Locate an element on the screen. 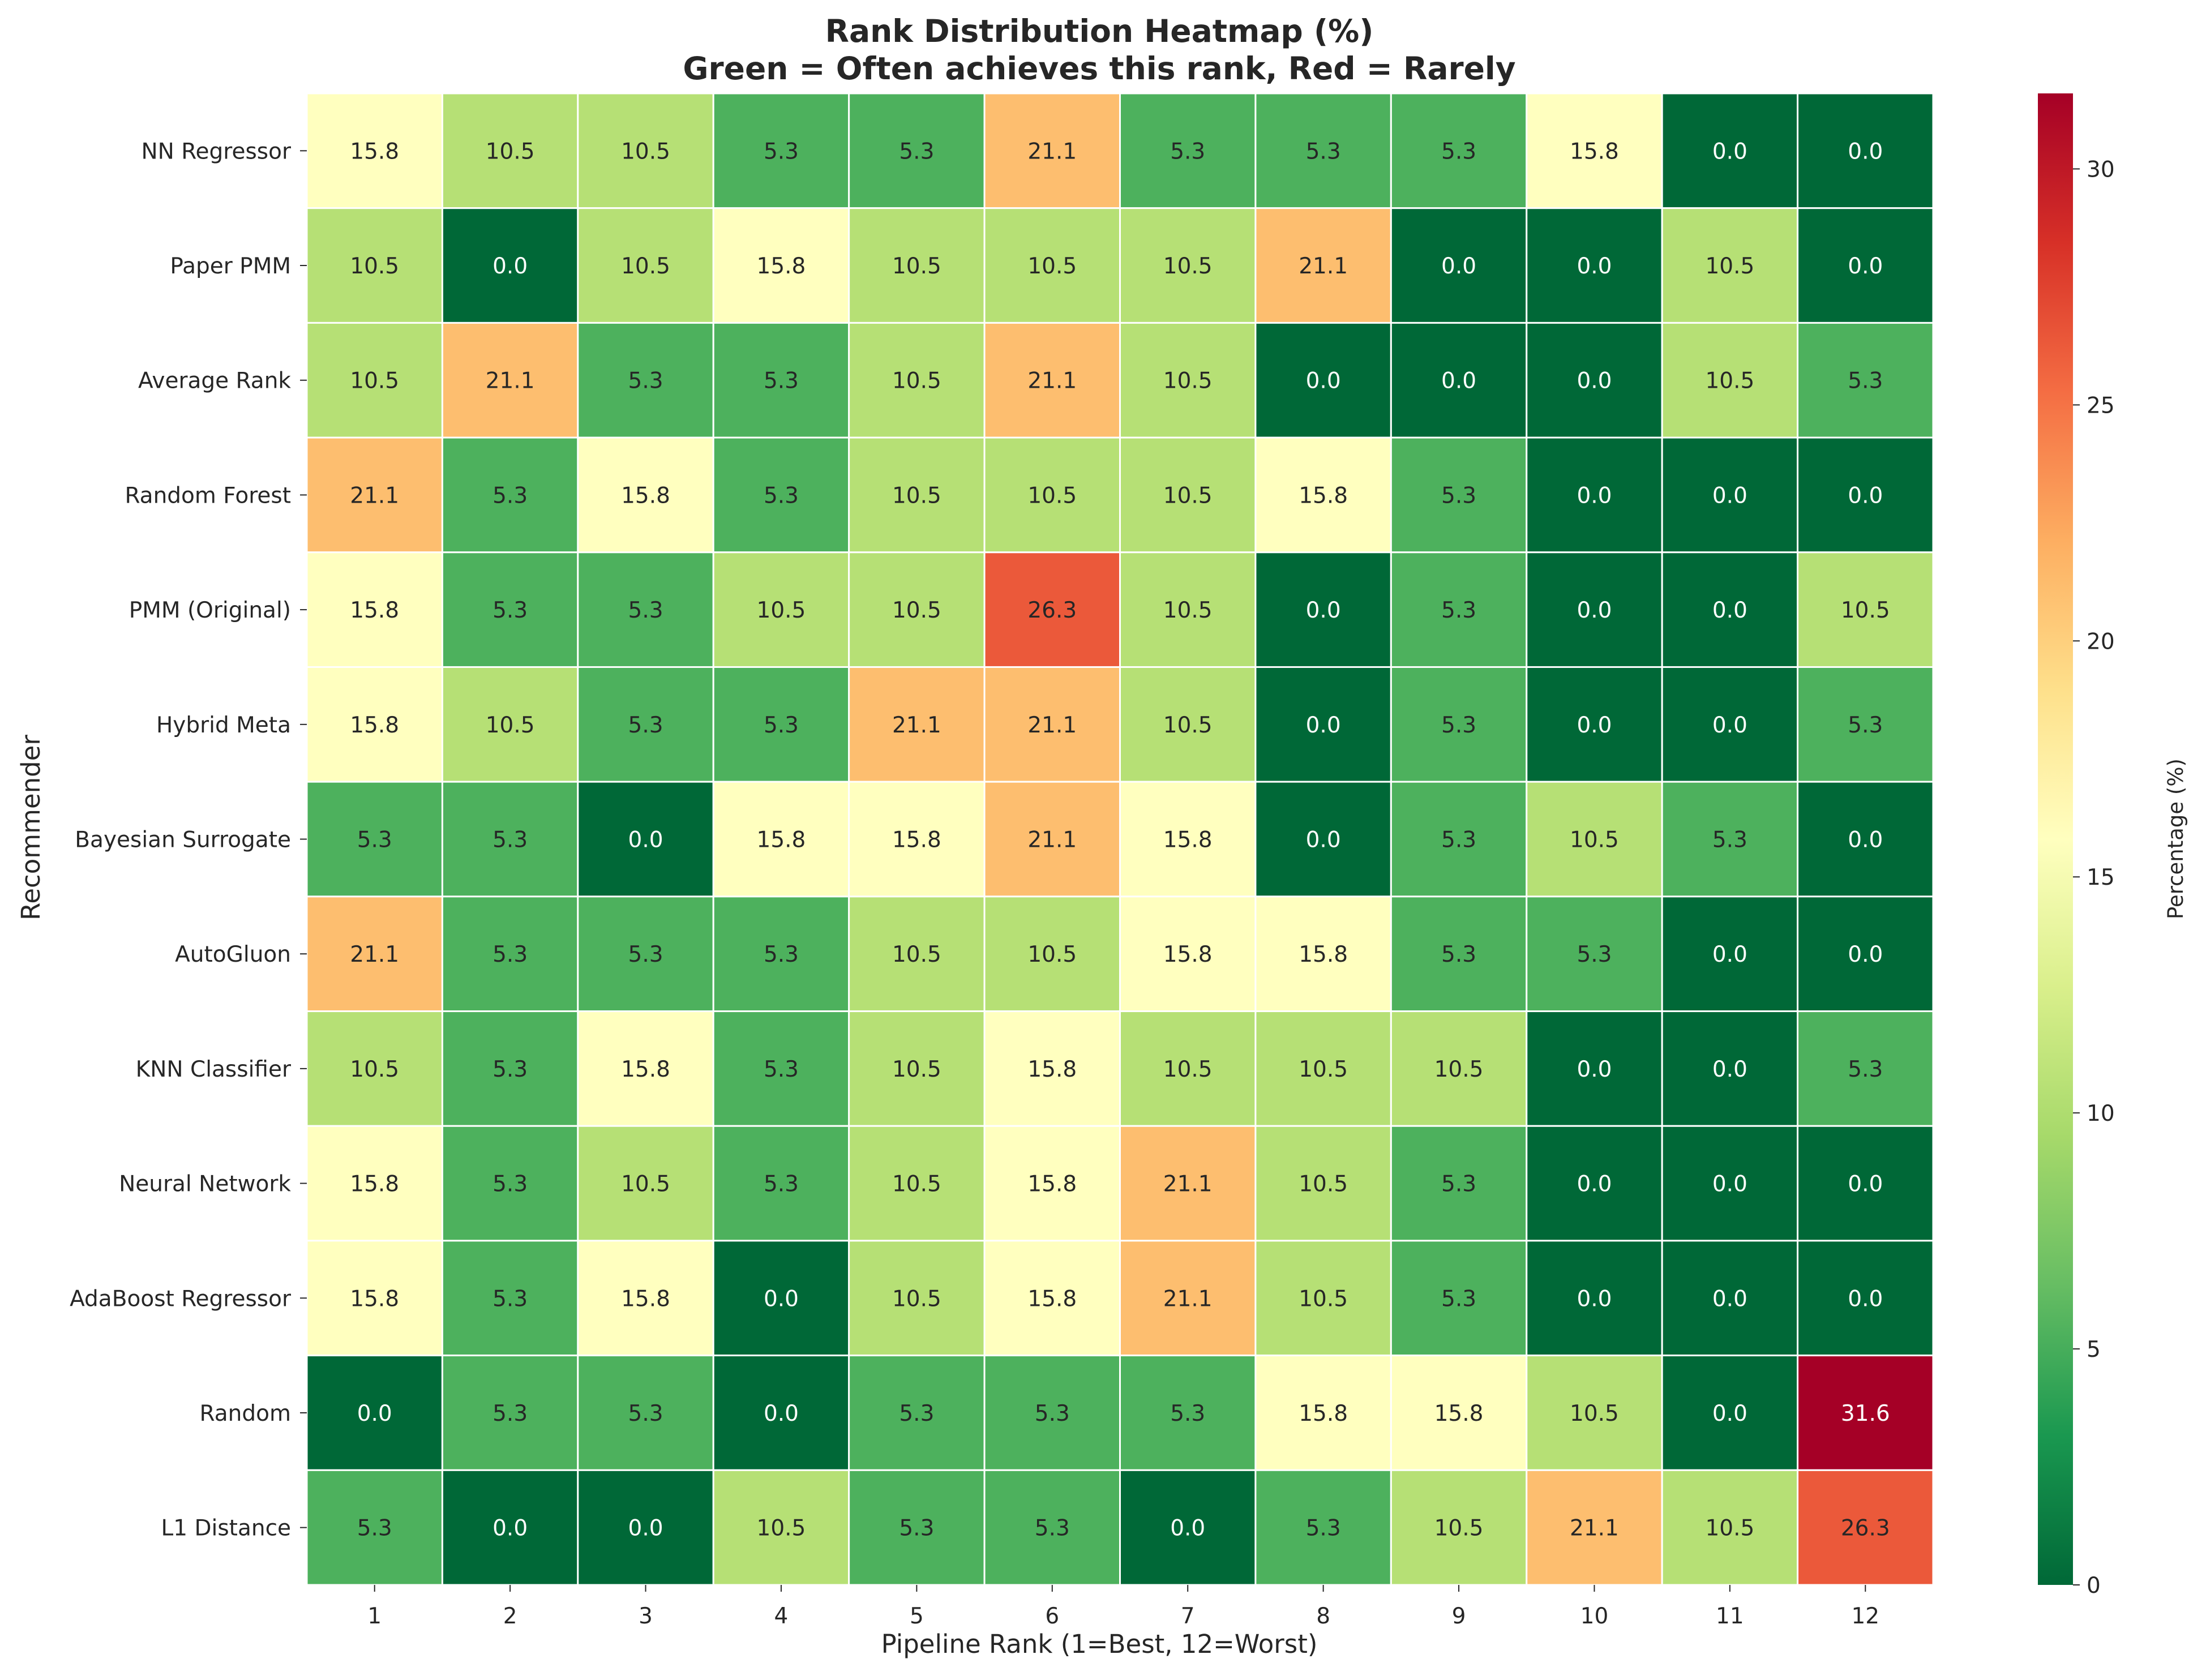  y-tick-label: AdaBoost Regressor is located at coordinates (181, 1299).